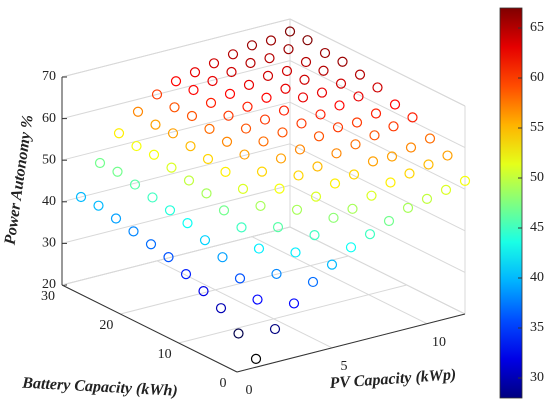  What do you see at coordinates (537, 327) in the screenshot?
I see `colorbar-tick-label: 35` at bounding box center [537, 327].